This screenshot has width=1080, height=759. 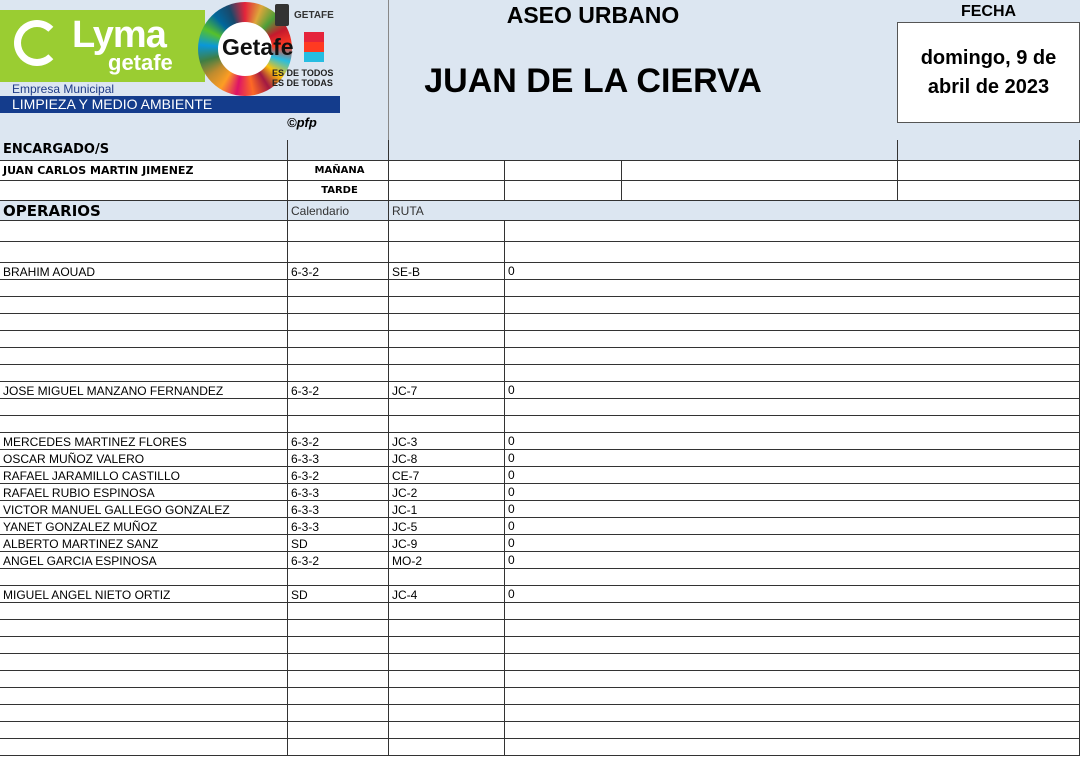 What do you see at coordinates (447, 441) in the screenshot?
I see `operario-ruta: JC-3` at bounding box center [447, 441].